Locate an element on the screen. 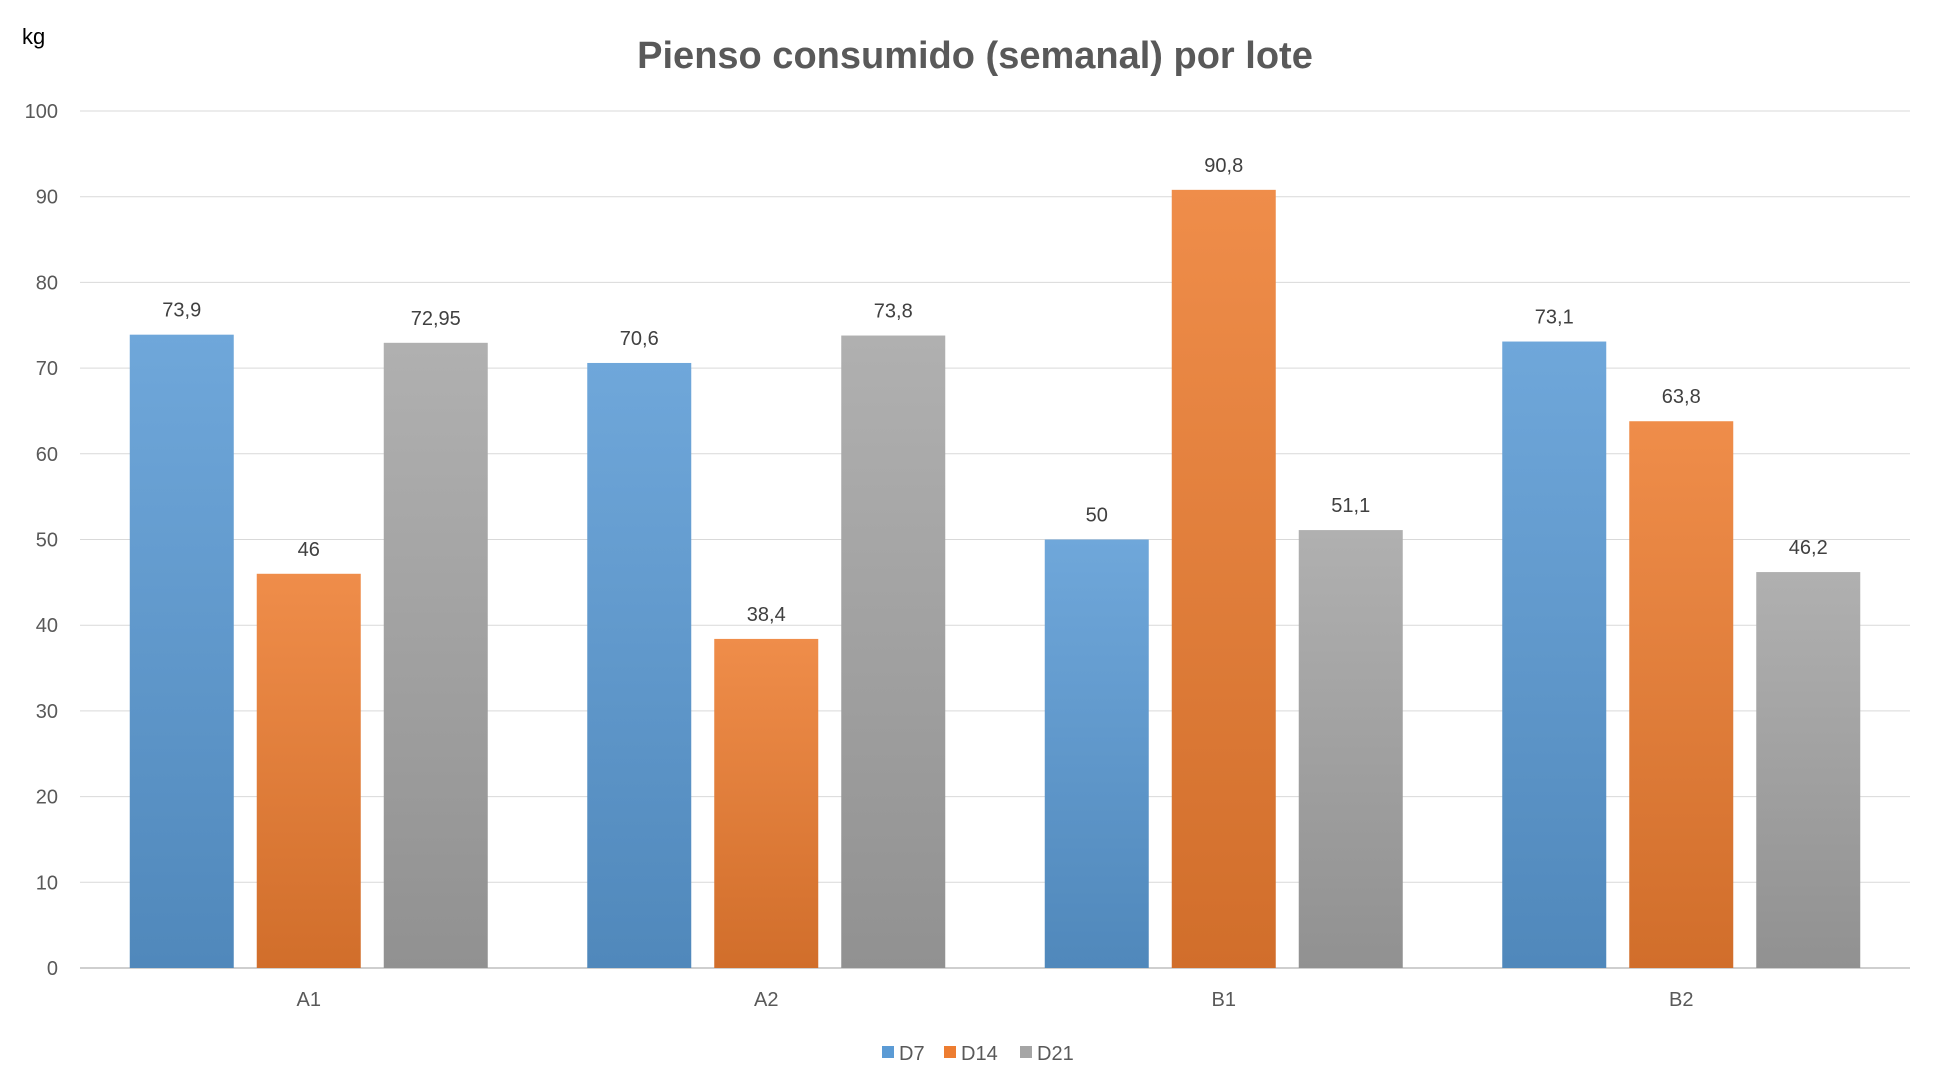  data-label-B2-D7: 73,1 is located at coordinates (1554, 318).